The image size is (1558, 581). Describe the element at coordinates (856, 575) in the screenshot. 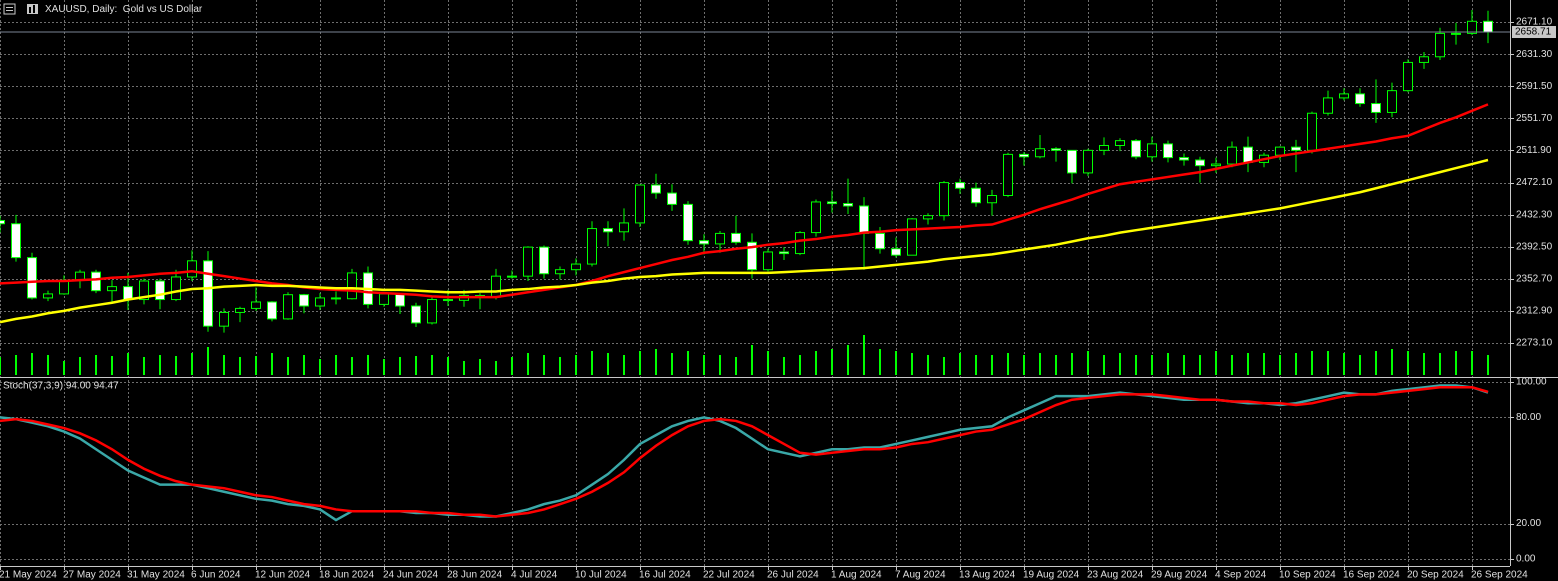

I see `x-tick-label: 1 Aug 2024` at that location.